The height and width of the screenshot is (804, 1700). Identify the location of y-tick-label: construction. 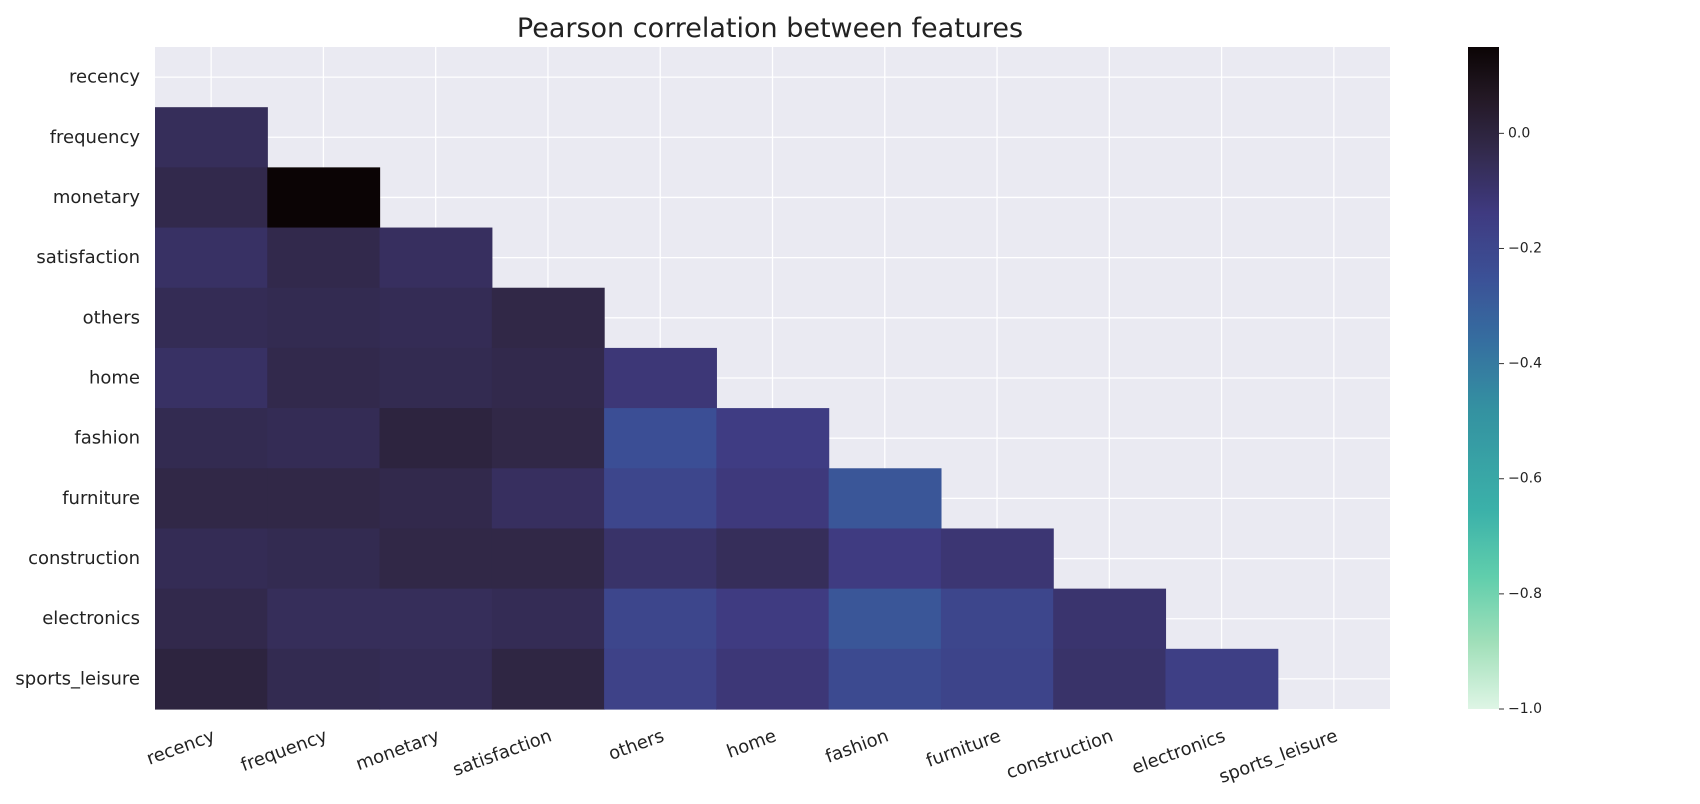
(84, 558).